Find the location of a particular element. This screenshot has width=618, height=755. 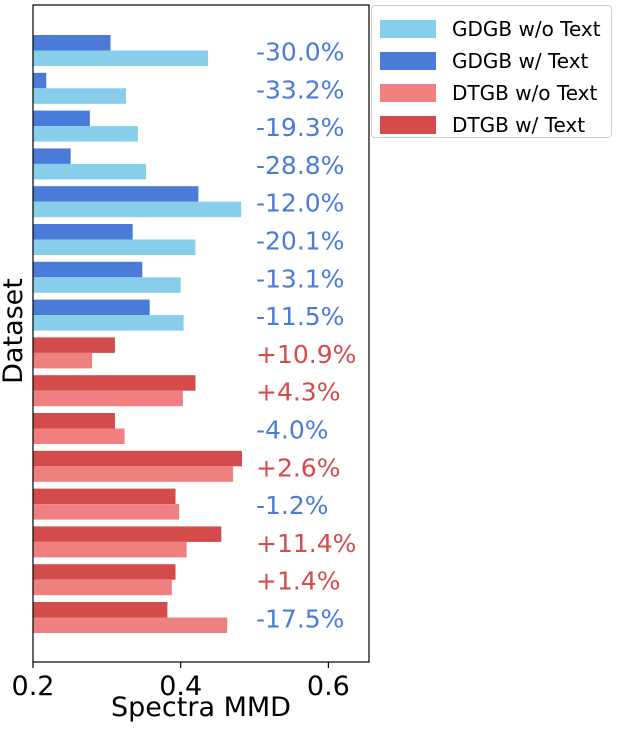

legend-label: DTGB w/ Text is located at coordinates (519, 125).